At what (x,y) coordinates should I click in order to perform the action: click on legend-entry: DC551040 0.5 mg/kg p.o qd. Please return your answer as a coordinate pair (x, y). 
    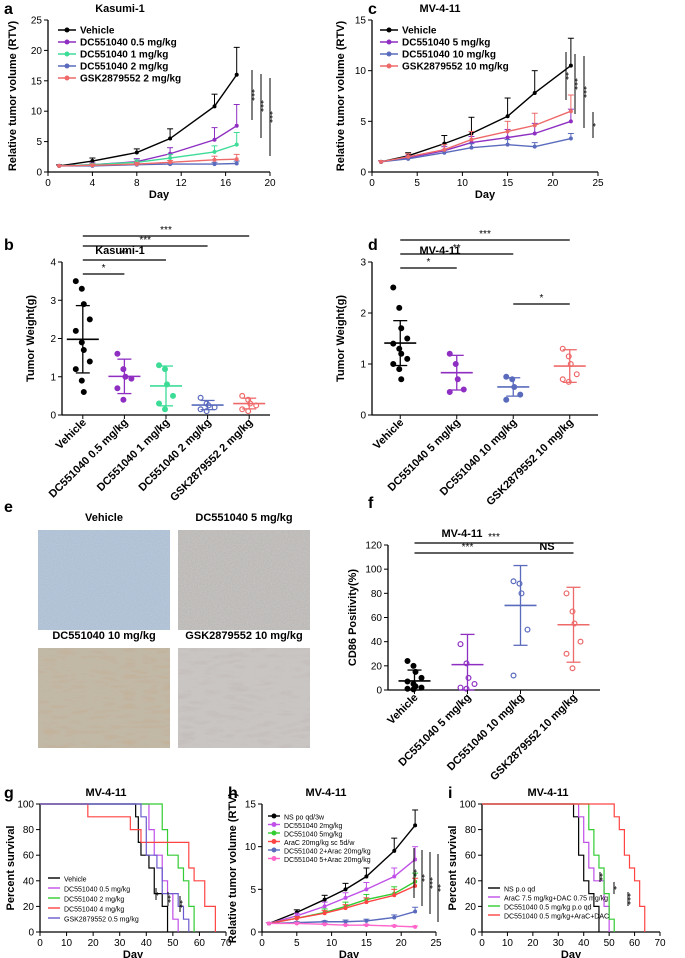
    Looking at the image, I should click on (548, 908).